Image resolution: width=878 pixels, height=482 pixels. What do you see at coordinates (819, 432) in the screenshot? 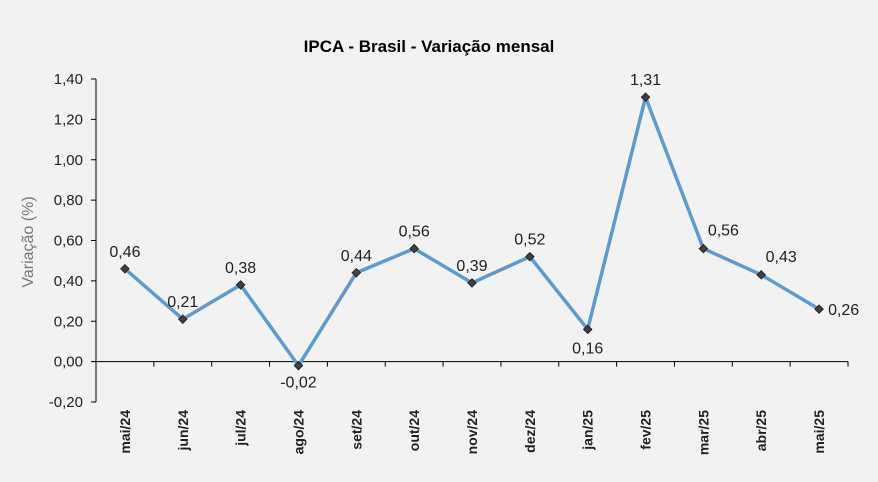
I see `x-tick-label: mai/25` at bounding box center [819, 432].